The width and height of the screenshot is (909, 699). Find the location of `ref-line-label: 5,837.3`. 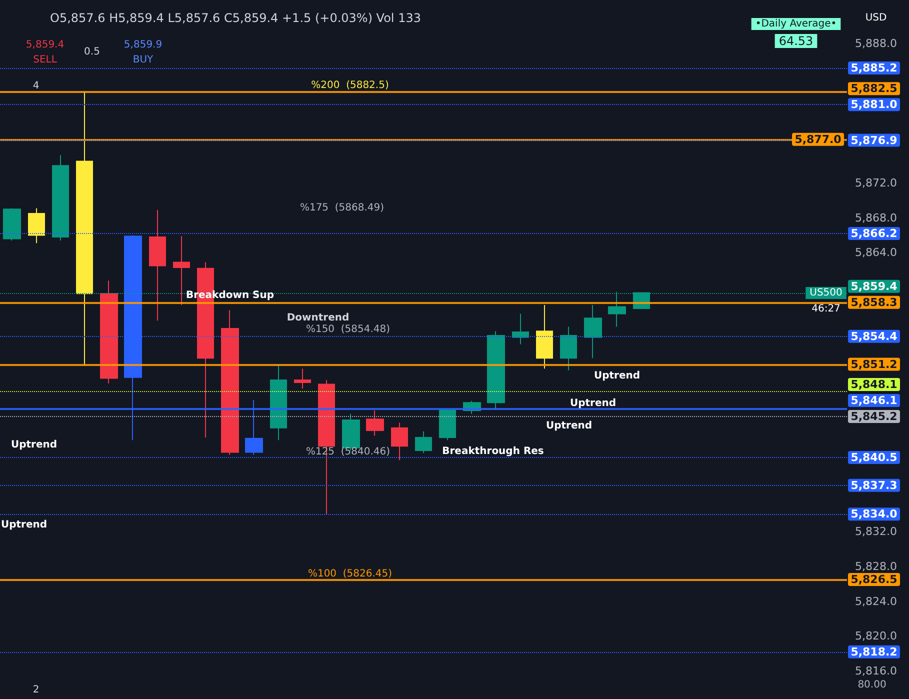

ref-line-label: 5,837.3 is located at coordinates (874, 485).